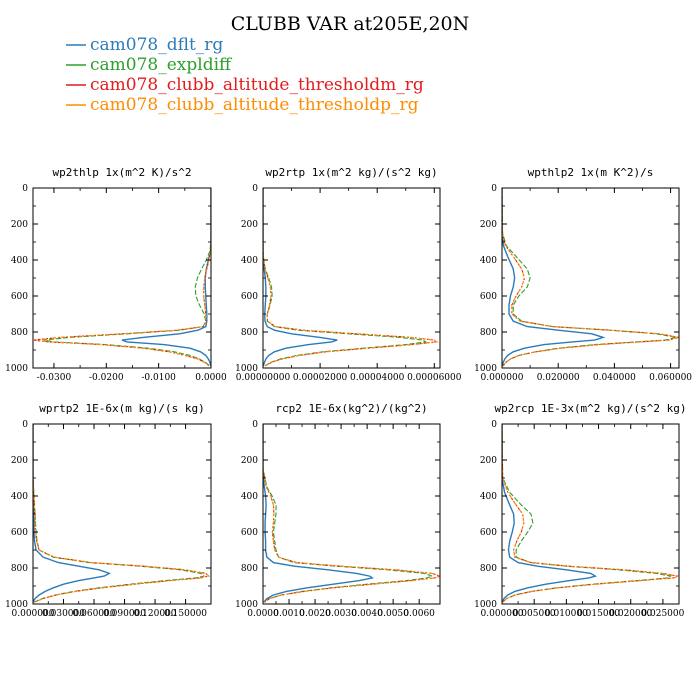  Describe the element at coordinates (367, 614) in the screenshot. I see `x-tick-label: 0.0040` at that location.